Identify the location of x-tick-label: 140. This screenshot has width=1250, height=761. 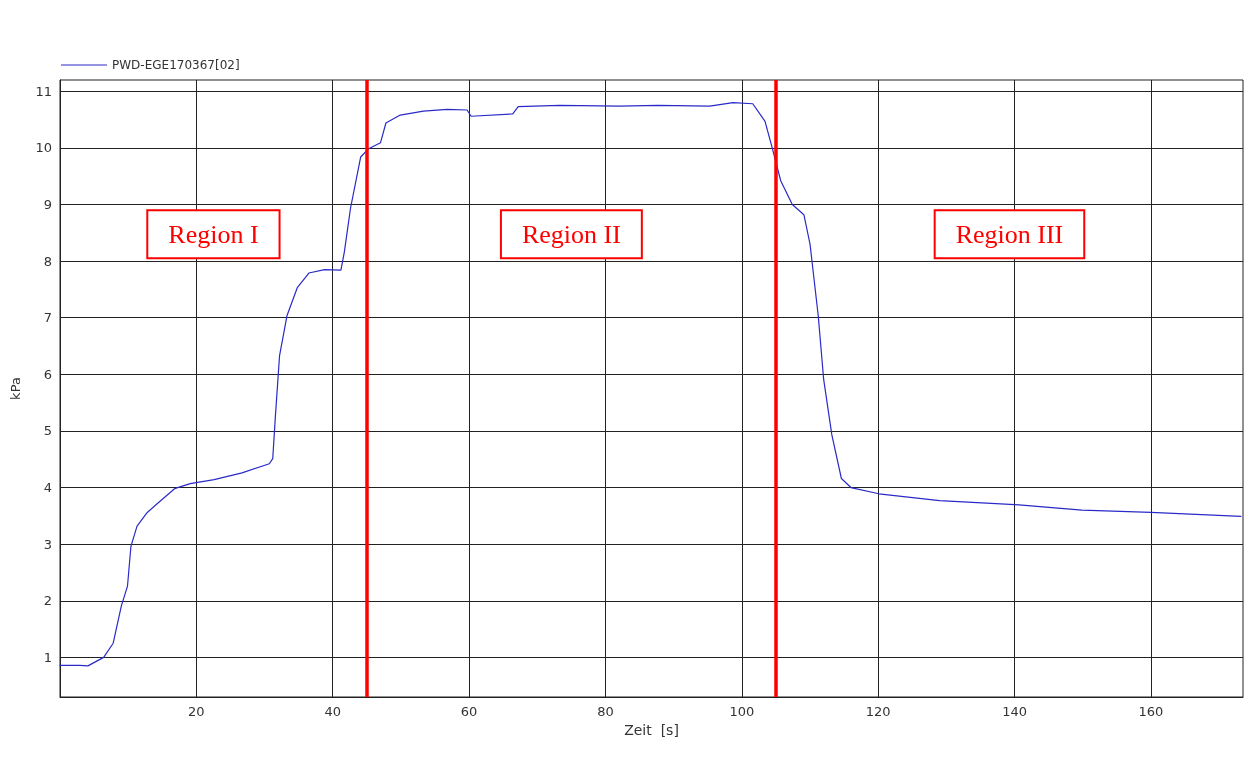
(1014, 711).